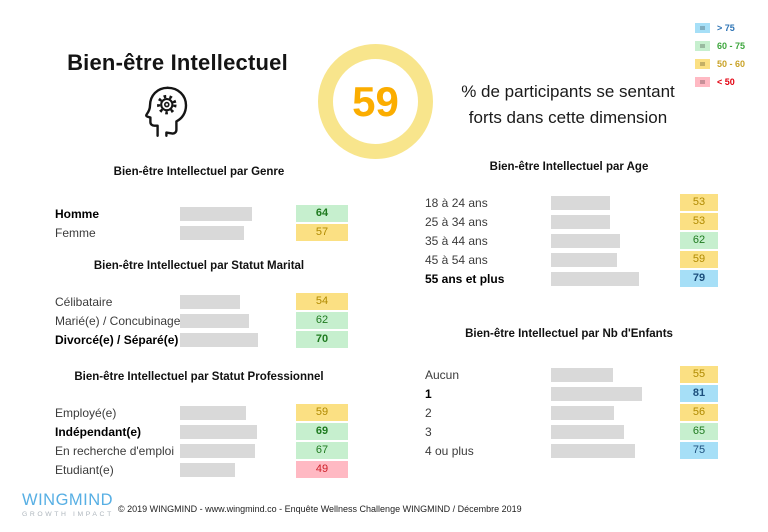  Describe the element at coordinates (75, 232) in the screenshot. I see `row-label: Femme` at that location.